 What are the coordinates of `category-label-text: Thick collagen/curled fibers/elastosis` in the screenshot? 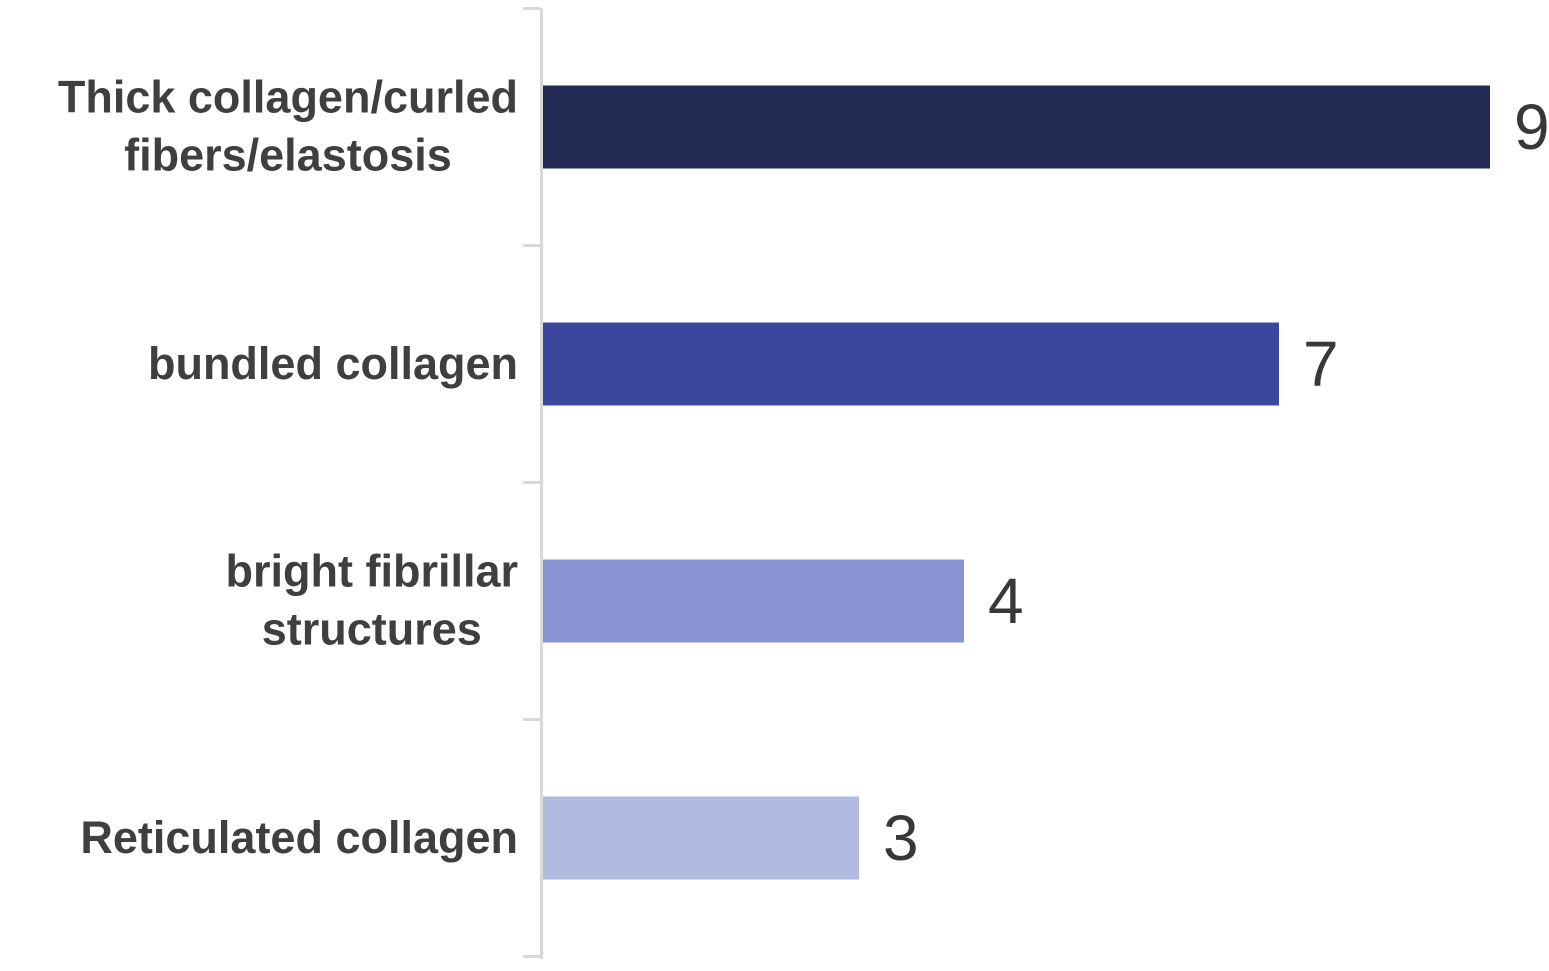 It's located at (288, 126).